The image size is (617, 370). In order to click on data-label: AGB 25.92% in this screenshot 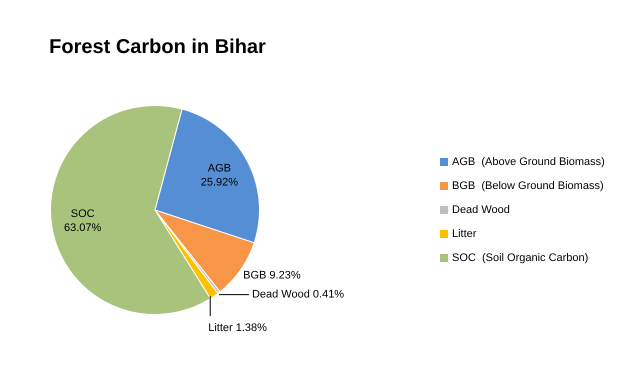, I will do `click(219, 175)`.